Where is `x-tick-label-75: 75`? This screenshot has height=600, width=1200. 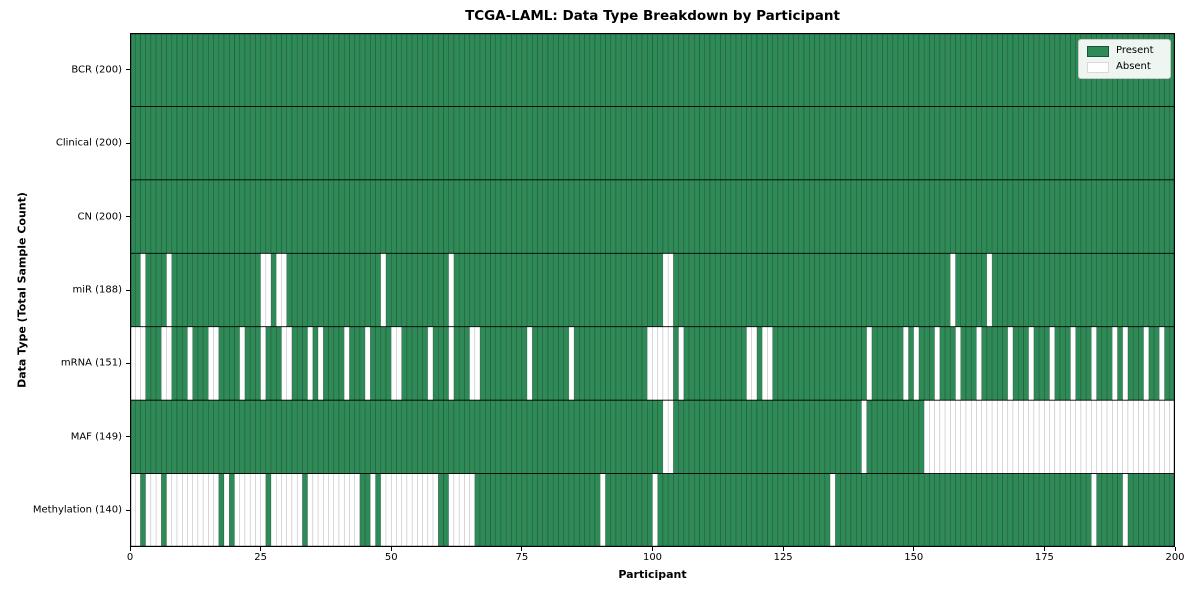 x-tick-label-75: 75 is located at coordinates (522, 557).